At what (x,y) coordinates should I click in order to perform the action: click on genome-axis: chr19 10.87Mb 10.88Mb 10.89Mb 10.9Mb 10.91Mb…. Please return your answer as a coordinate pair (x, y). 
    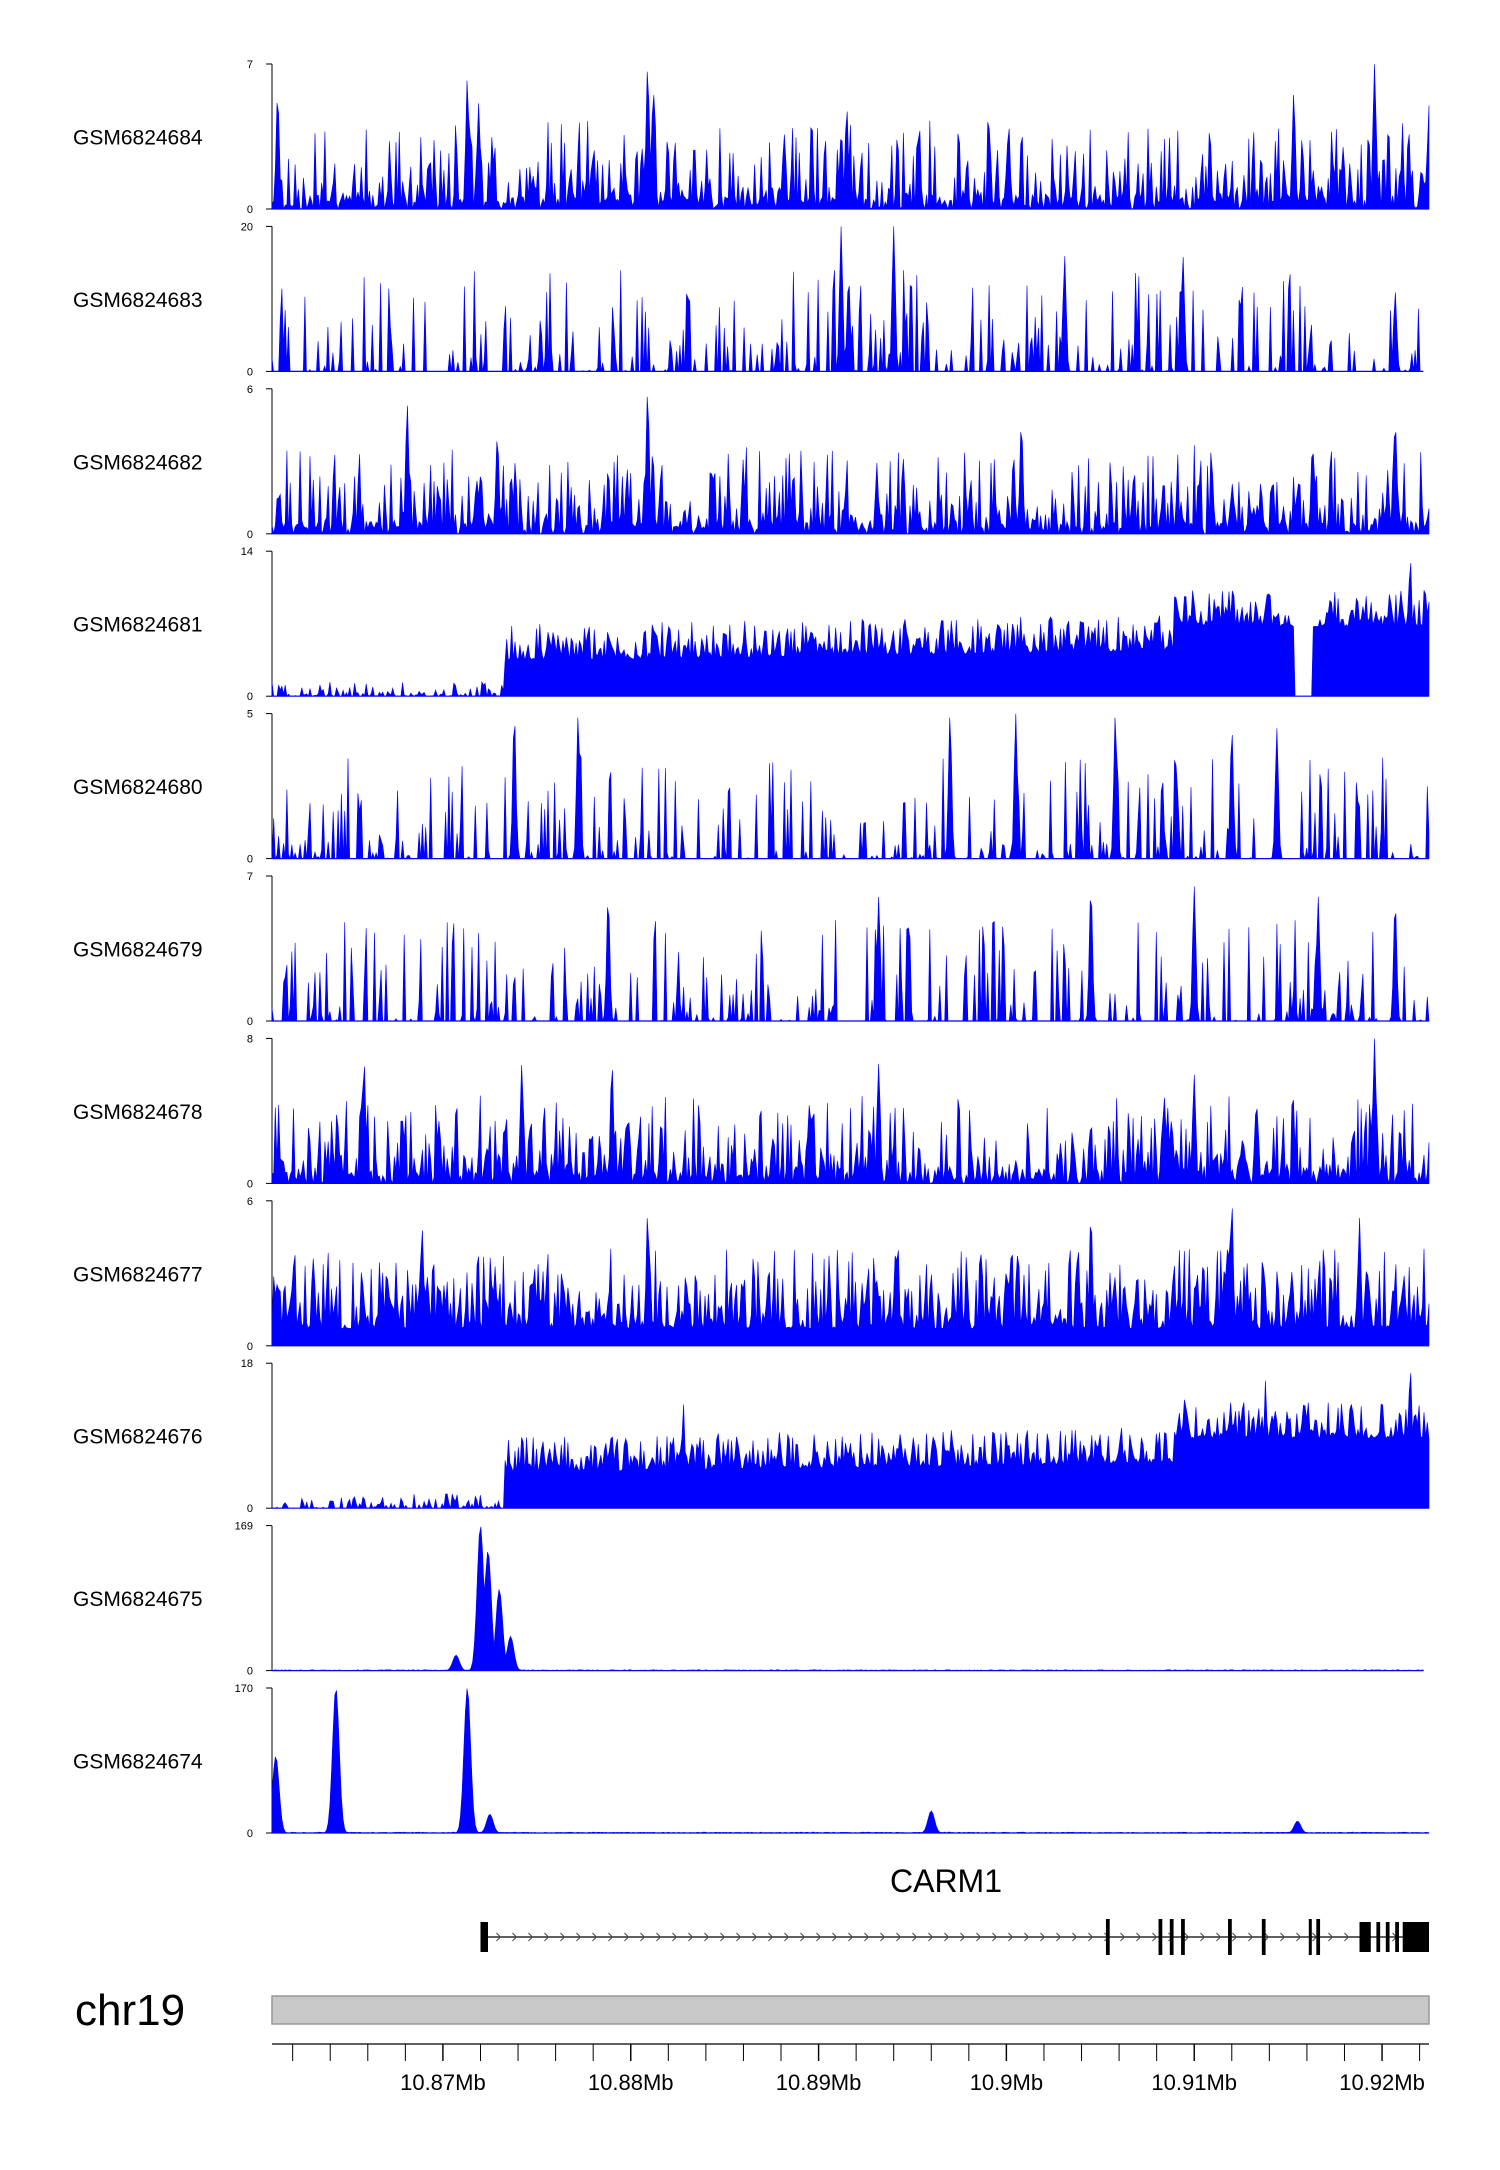
    Looking at the image, I should click on (752, 2040).